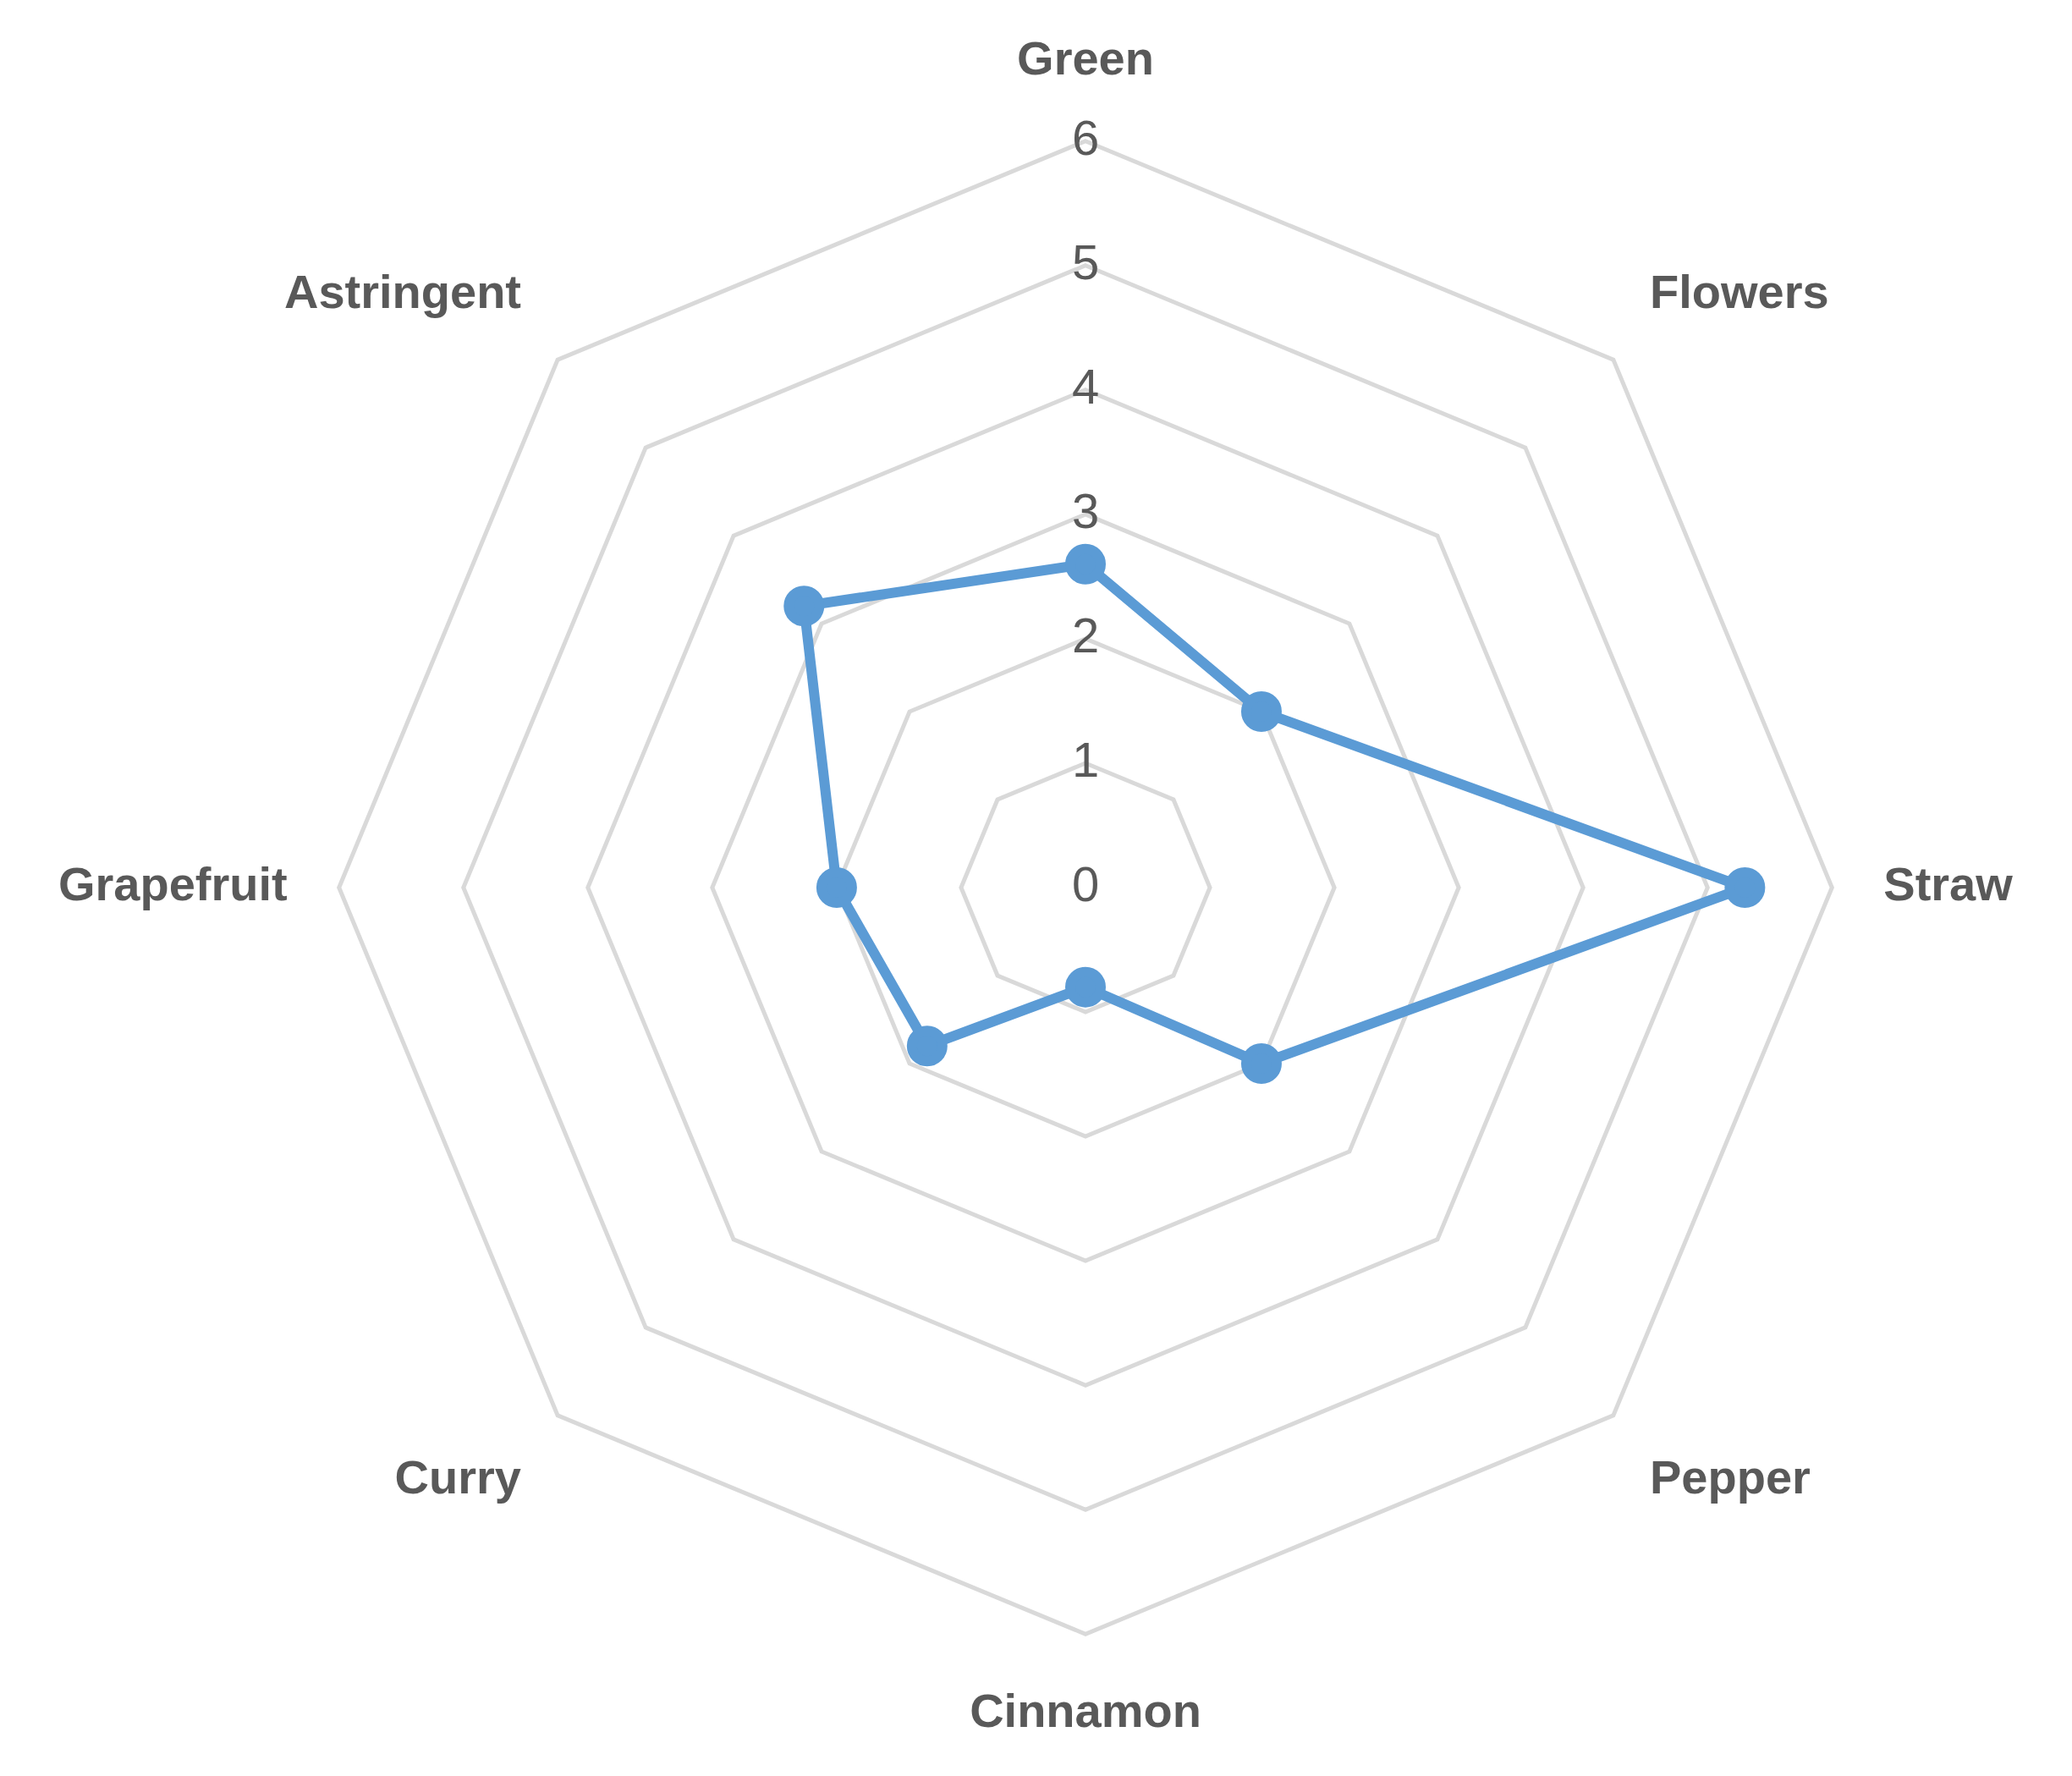 This screenshot has height=1776, width=2072. I want to click on spoke-label: Flowers, so click(1739, 291).